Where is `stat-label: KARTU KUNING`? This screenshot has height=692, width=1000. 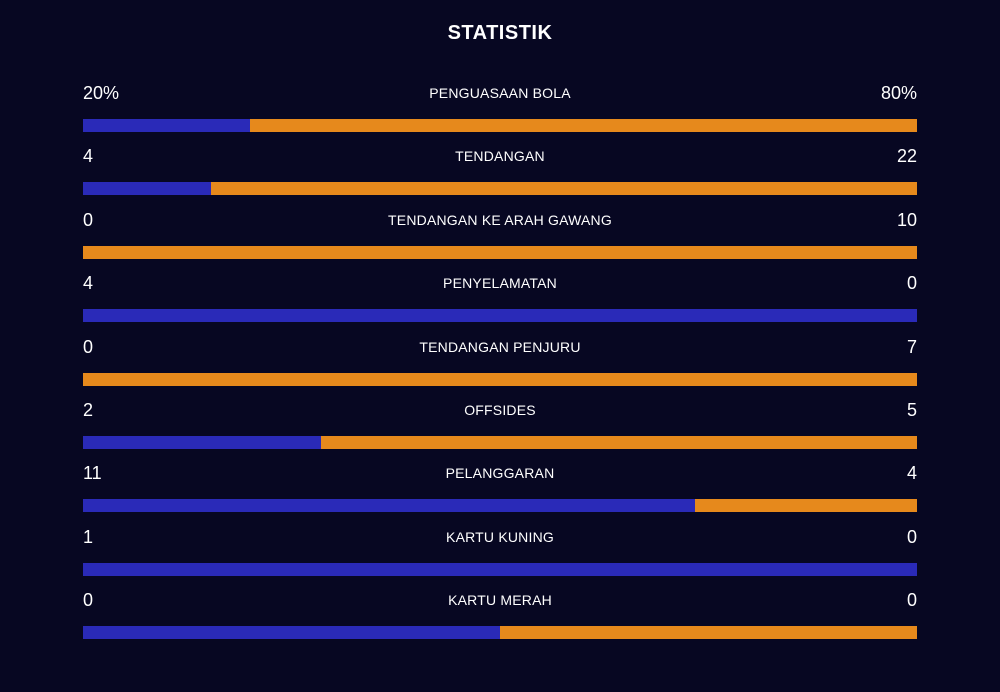
stat-label: KARTU KUNING is located at coordinates (500, 536).